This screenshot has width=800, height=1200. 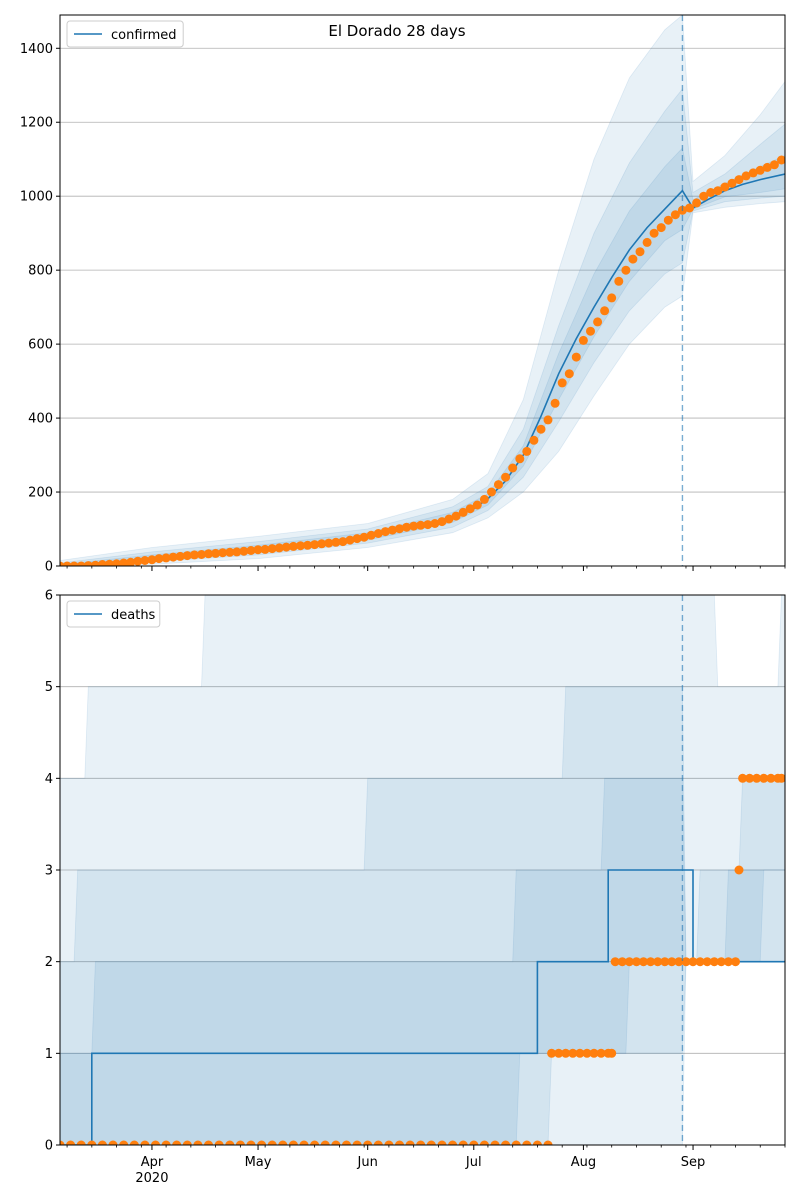 What do you see at coordinates (40, 419) in the screenshot?
I see `confirmed-y-tick-label: 400` at bounding box center [40, 419].